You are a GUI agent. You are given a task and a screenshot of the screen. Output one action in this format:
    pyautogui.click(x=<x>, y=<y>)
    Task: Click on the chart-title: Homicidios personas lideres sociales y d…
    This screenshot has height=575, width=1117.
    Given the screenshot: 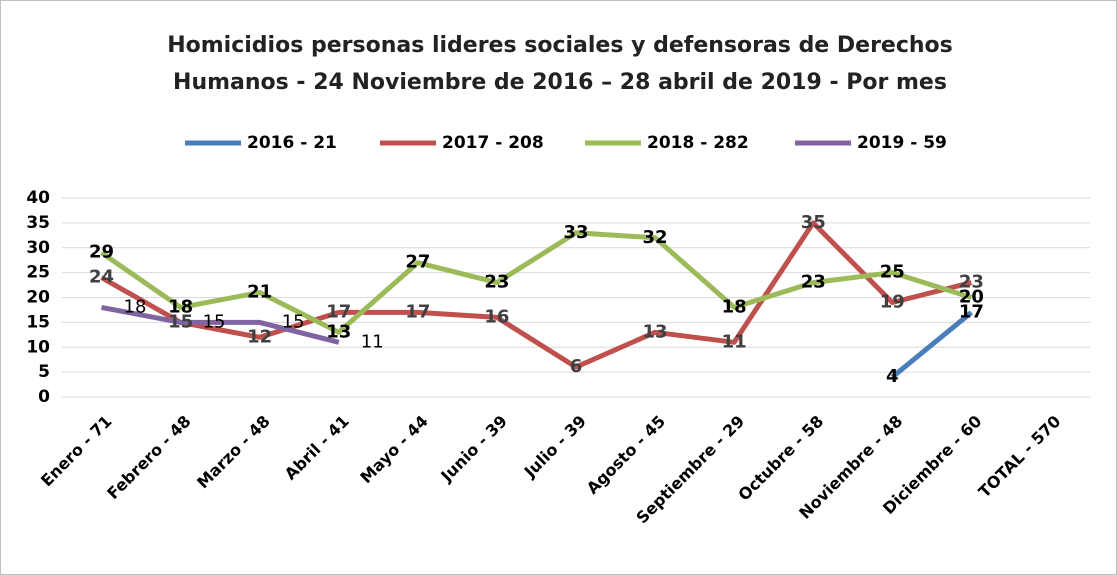 What is the action you would take?
    pyautogui.click(x=560, y=45)
    